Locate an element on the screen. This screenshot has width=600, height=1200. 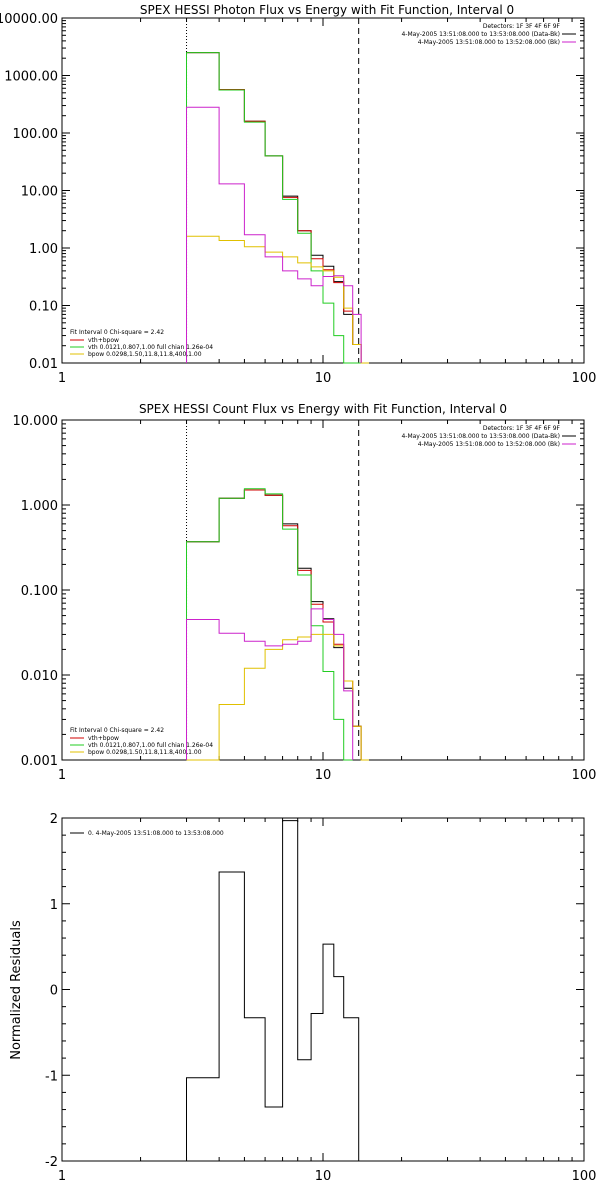
y-tick-label: 10.000 is located at coordinates (36, 421).